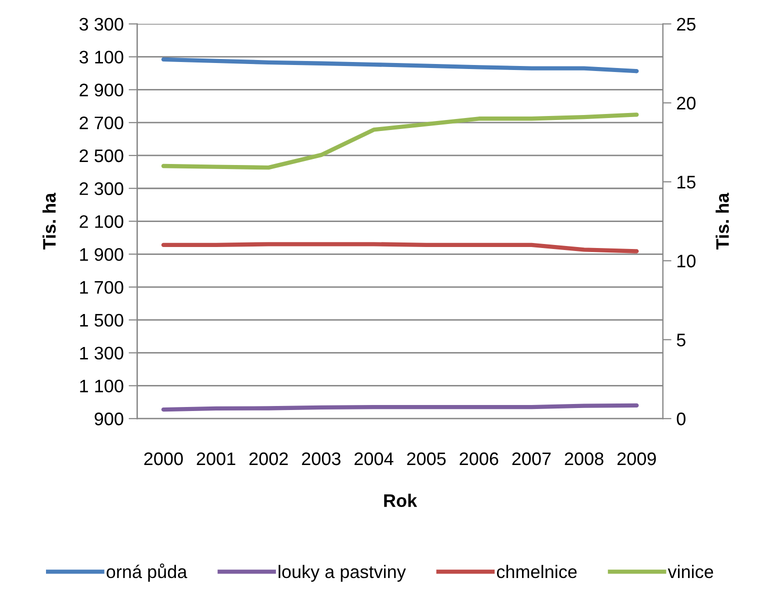 Image resolution: width=762 pixels, height=598 pixels. Describe the element at coordinates (109, 419) in the screenshot. I see `y-tick-label: 900` at that location.